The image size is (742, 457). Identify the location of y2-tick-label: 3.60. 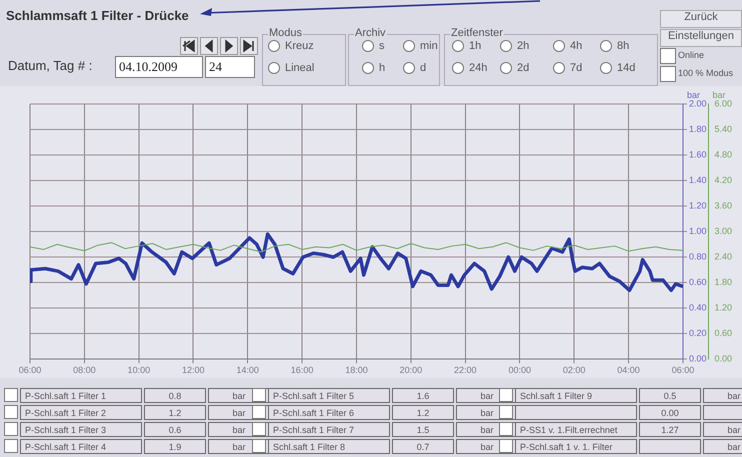
(723, 205).